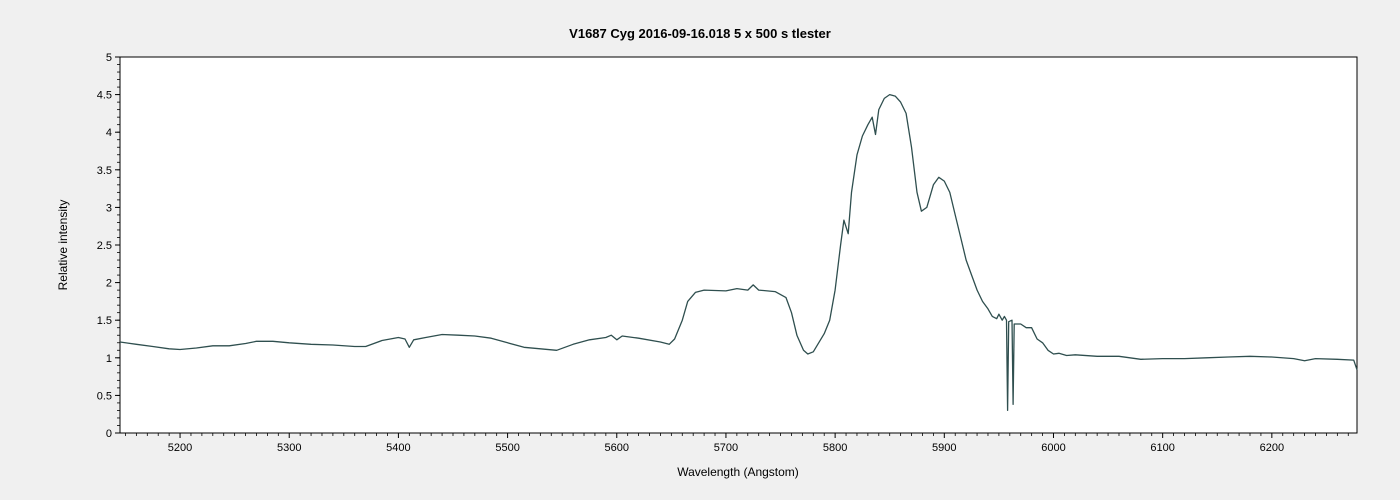  I want to click on x-tick-label: 6000, so click(1053, 448).